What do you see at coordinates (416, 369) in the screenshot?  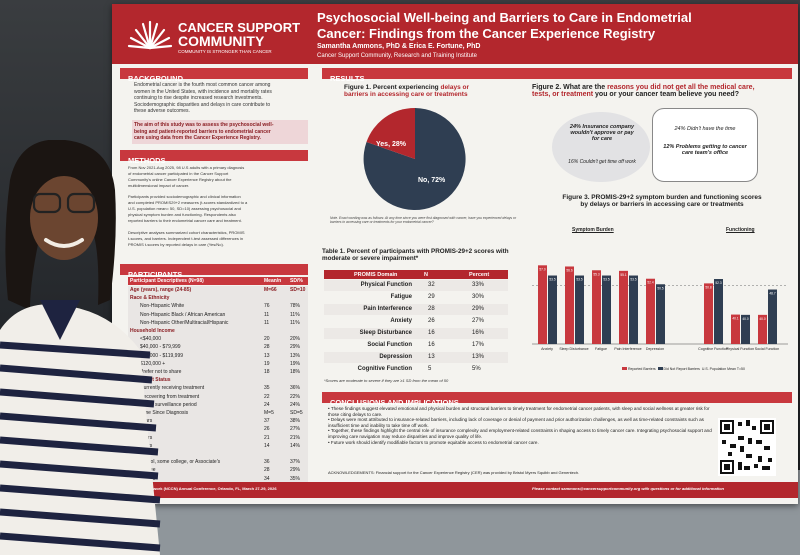 I see `table1-row: Cognitive Function 5 5%` at bounding box center [416, 369].